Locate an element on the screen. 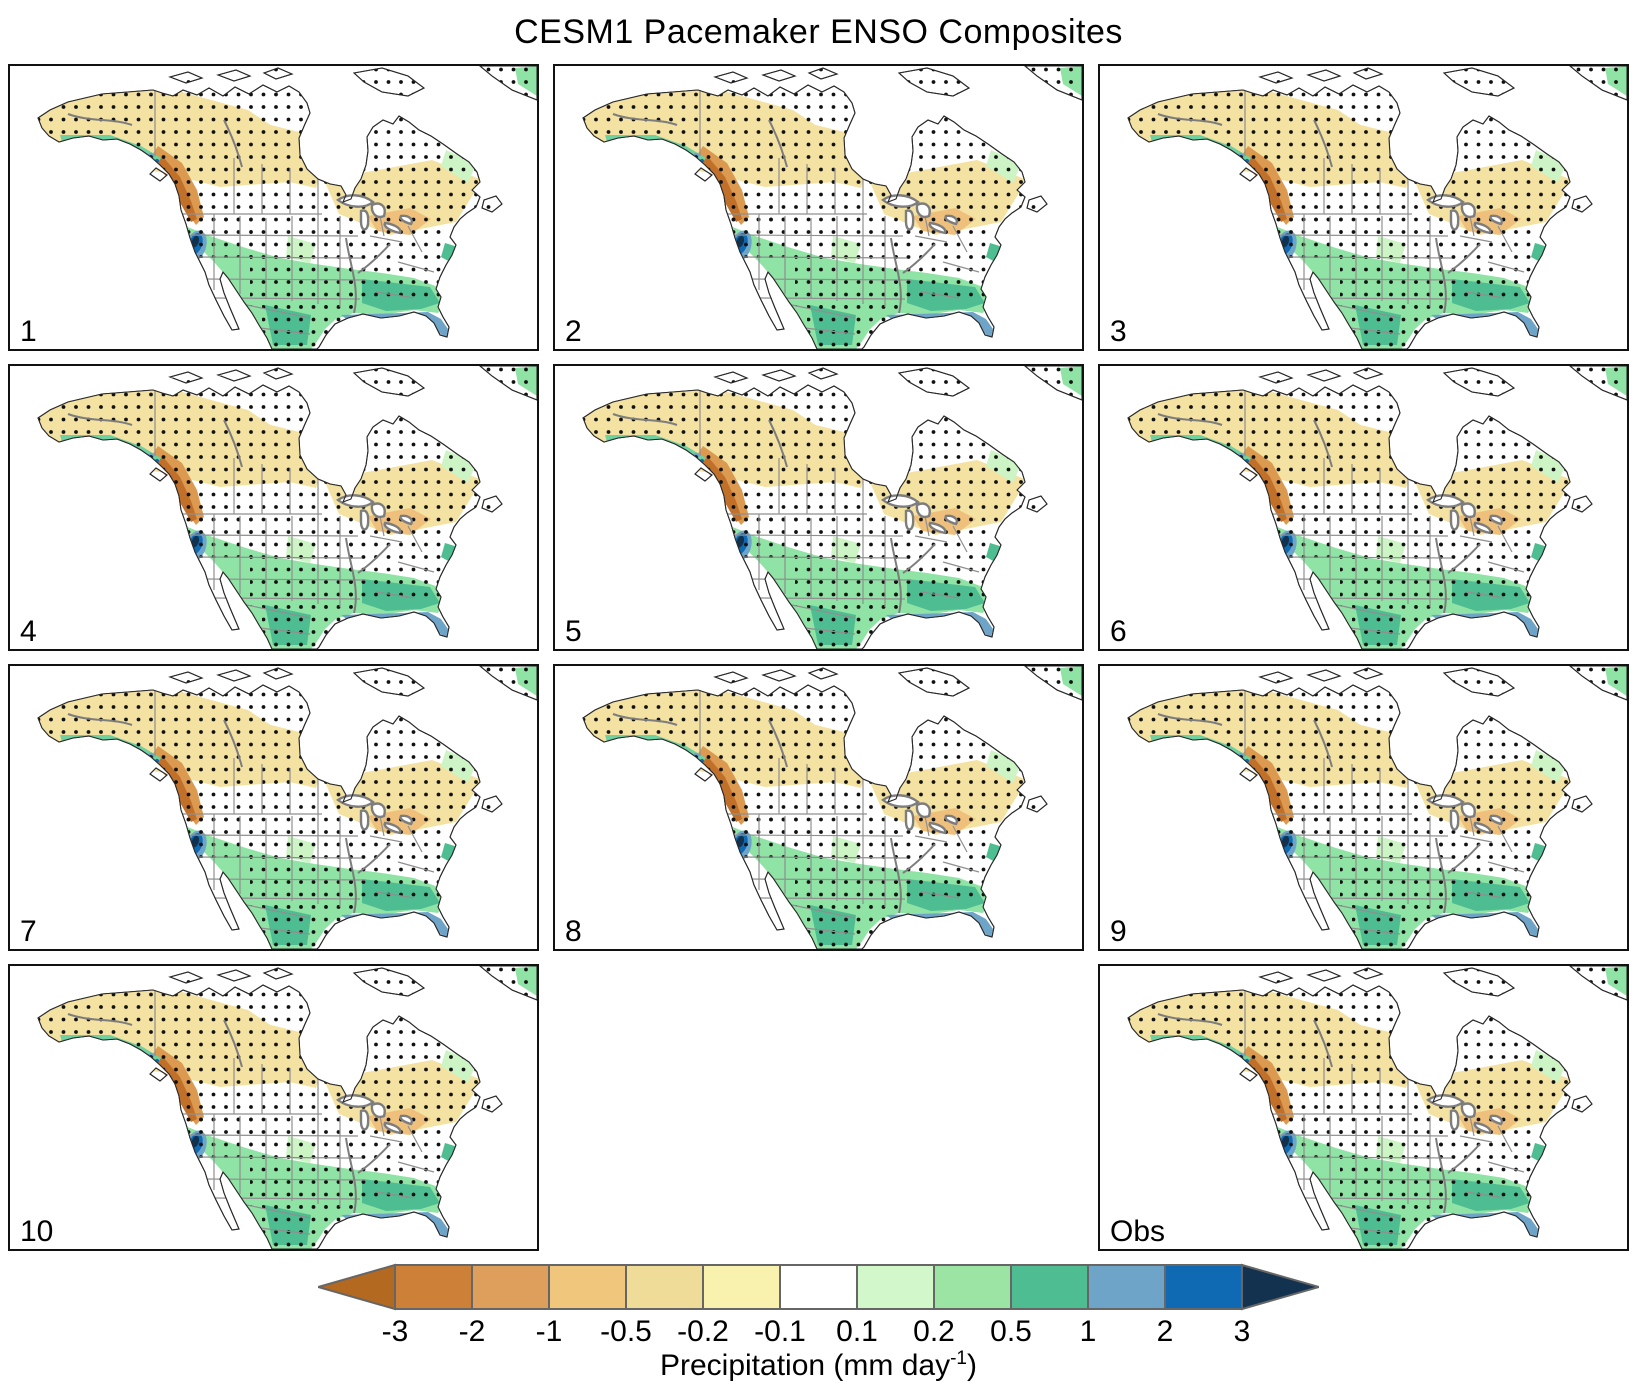  panel-8: 8 is located at coordinates (818, 807).